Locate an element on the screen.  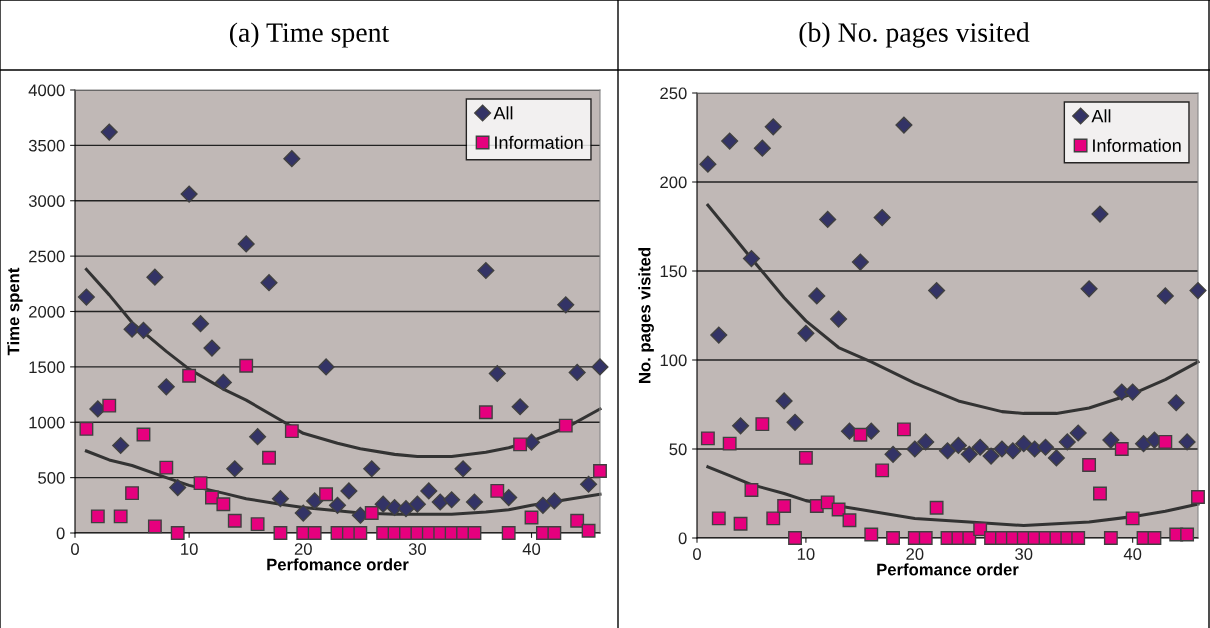
y-tick-label: 500 is located at coordinates (51, 478).